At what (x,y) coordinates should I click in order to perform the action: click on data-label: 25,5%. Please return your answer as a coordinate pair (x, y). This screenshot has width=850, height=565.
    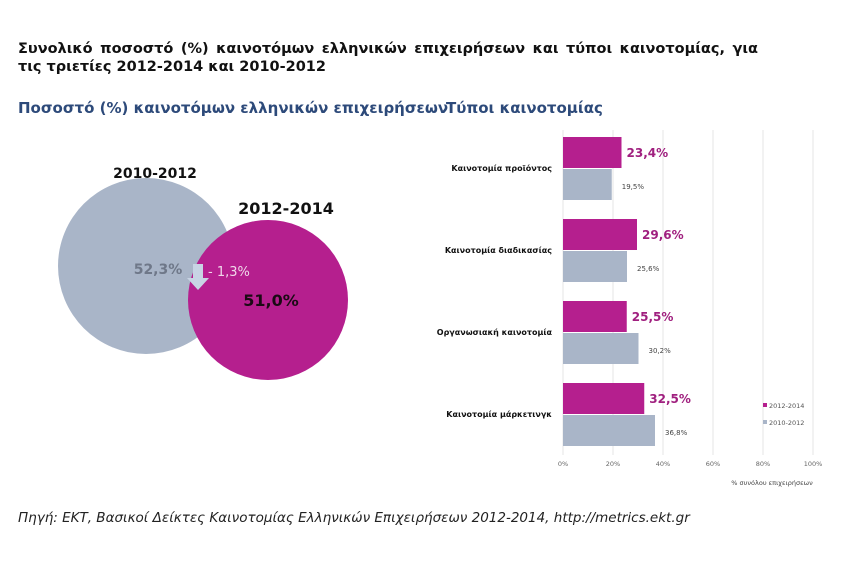
    Looking at the image, I should click on (653, 317).